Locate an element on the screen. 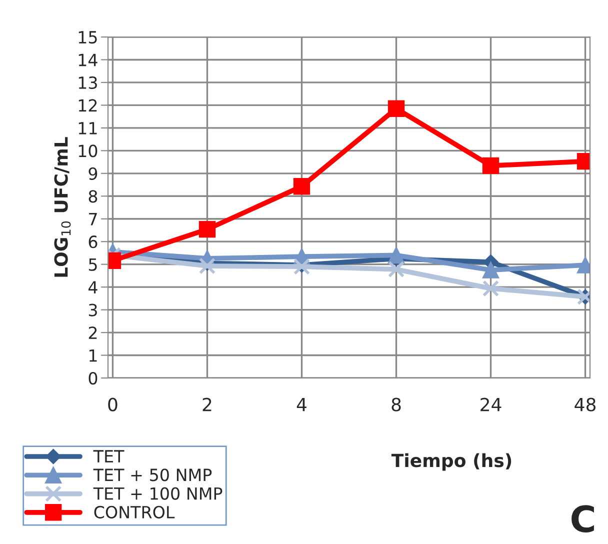  y-tick-label: 8 is located at coordinates (93, 196).